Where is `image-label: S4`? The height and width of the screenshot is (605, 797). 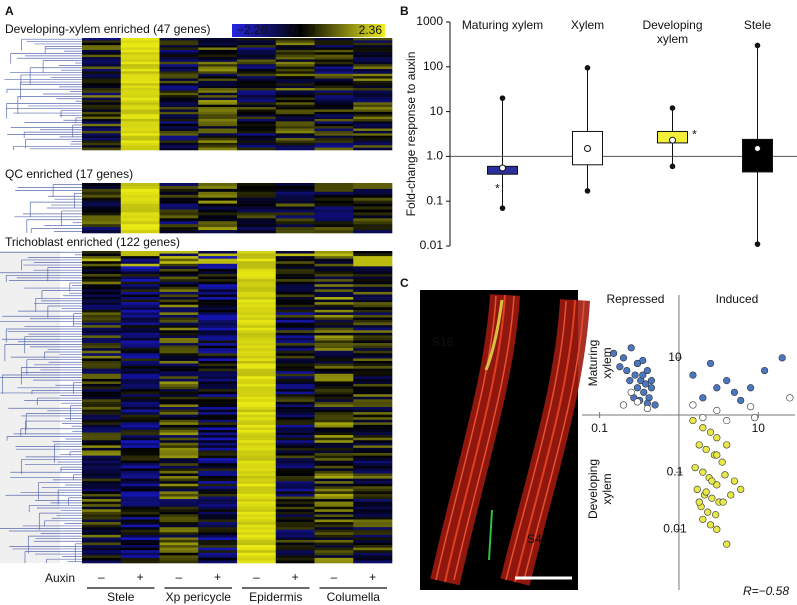
image-label: S4 is located at coordinates (534, 539).